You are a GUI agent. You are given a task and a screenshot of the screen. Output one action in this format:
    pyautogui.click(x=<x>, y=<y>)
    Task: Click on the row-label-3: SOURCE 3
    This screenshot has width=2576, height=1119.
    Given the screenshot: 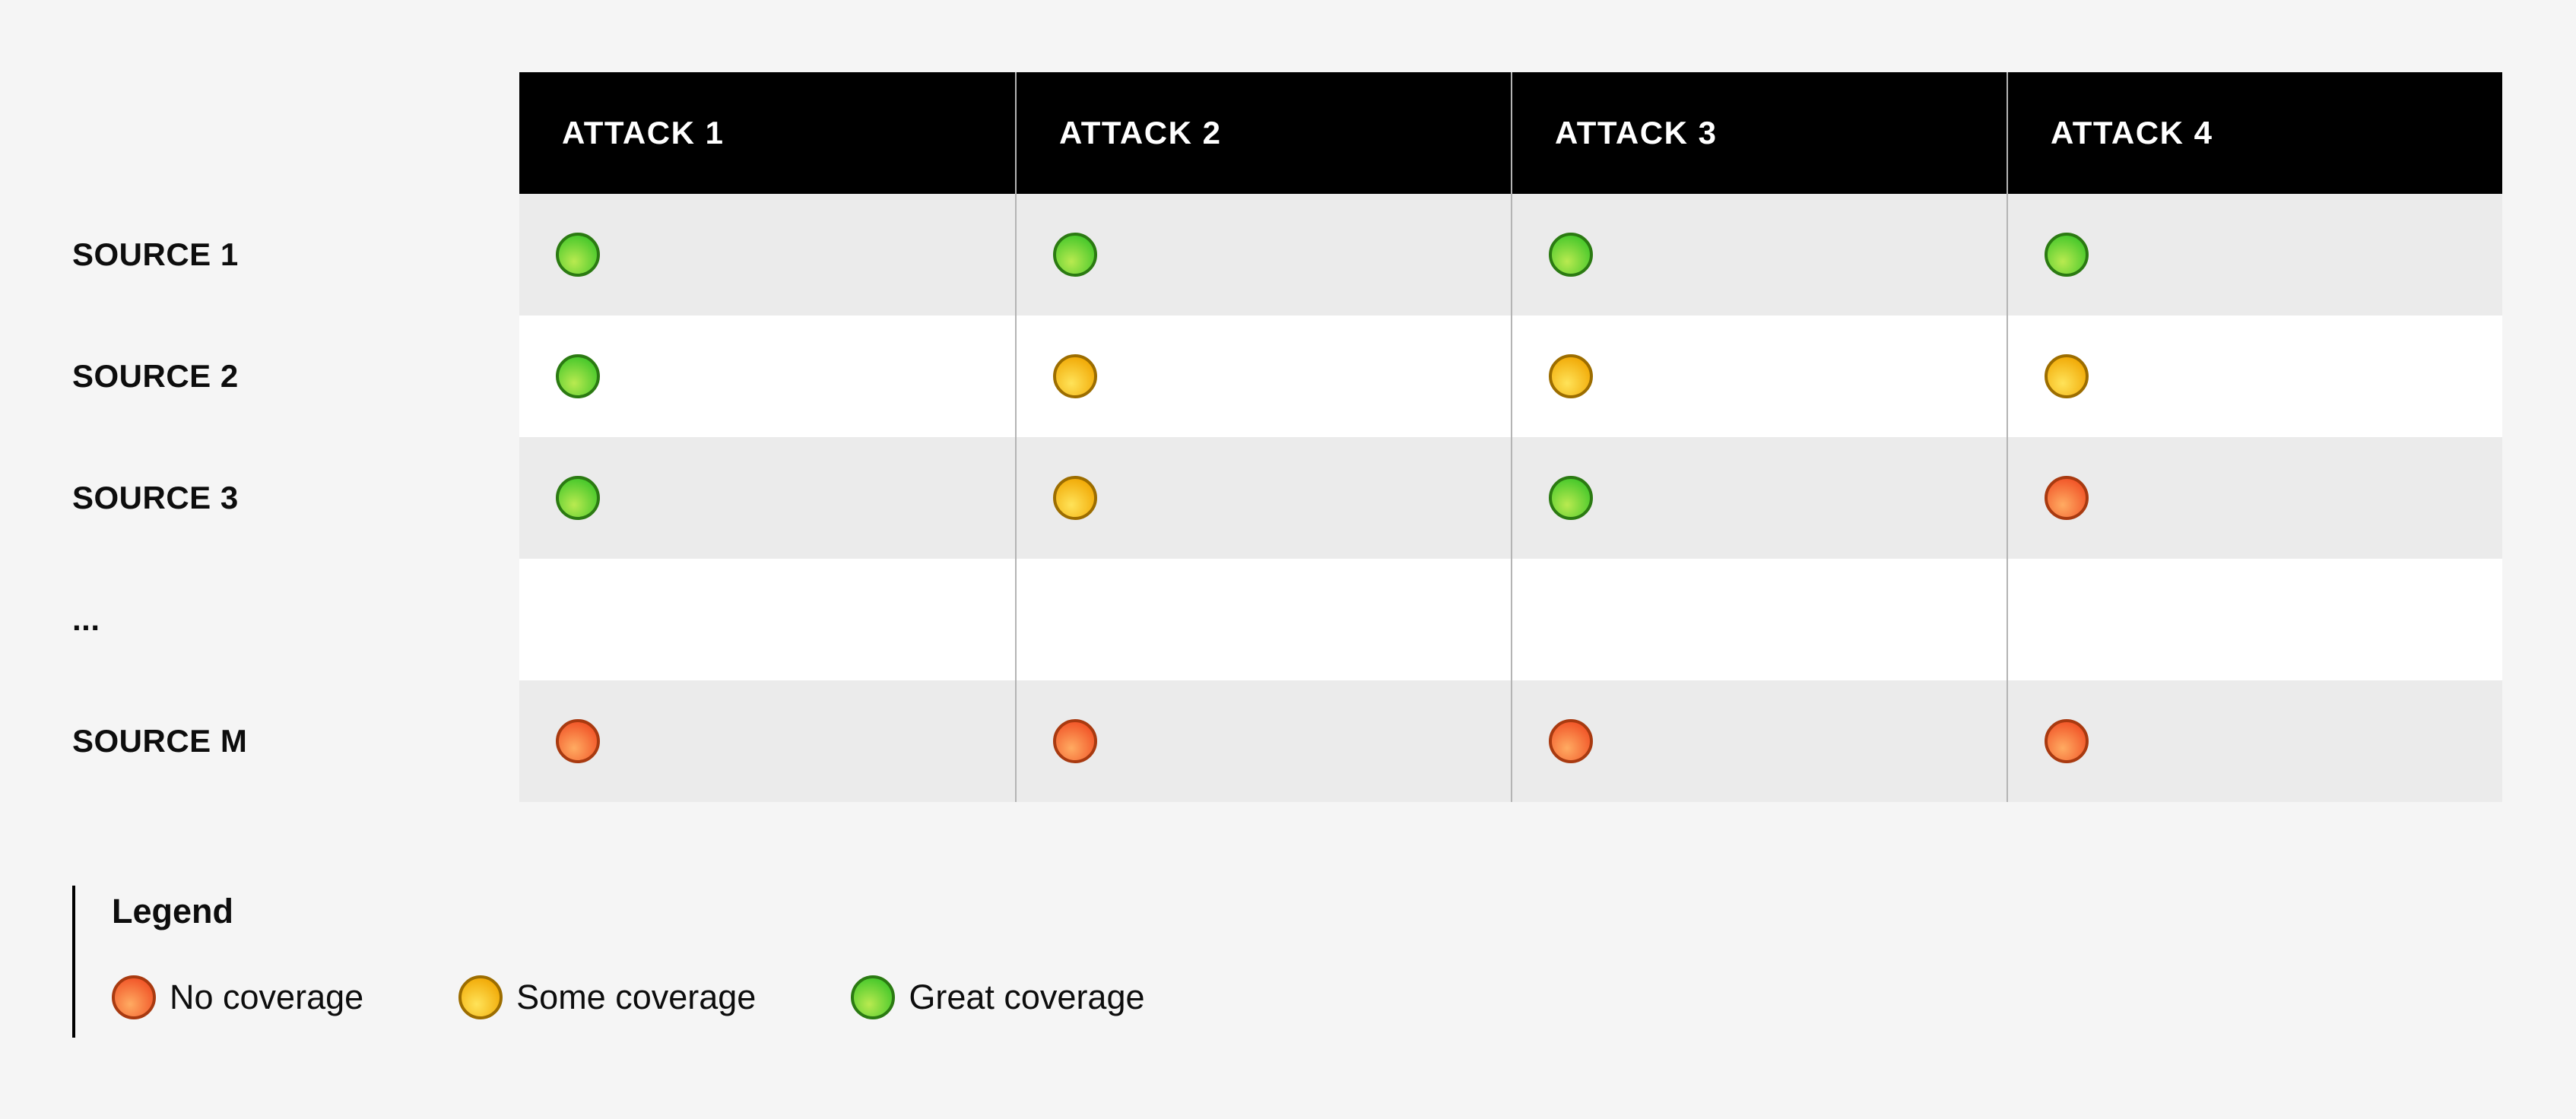 What is the action you would take?
    pyautogui.click(x=296, y=498)
    